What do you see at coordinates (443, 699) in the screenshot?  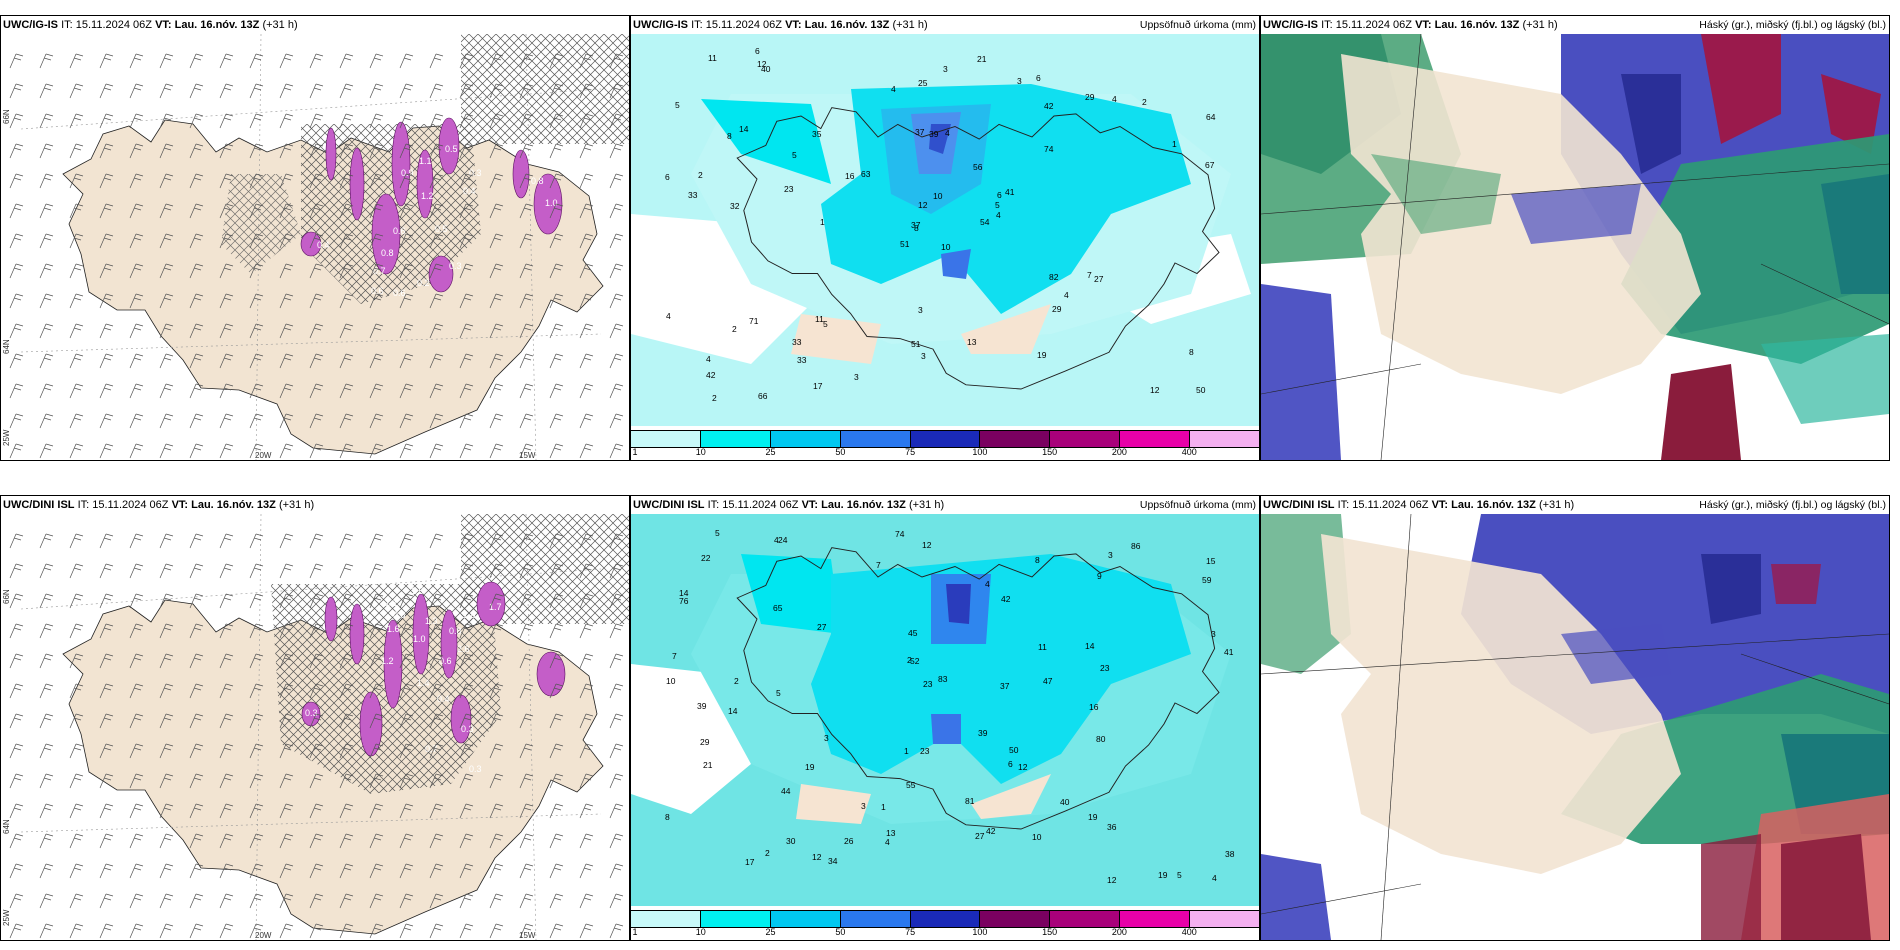 I see `snow-label: 0.4` at bounding box center [443, 699].